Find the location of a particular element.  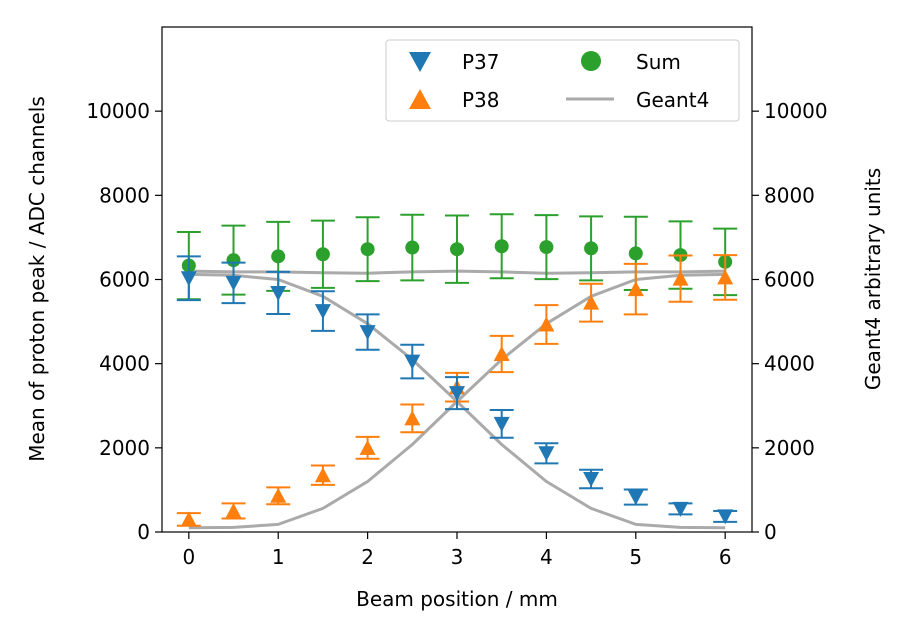

y2-tick-label: 8000 is located at coordinates (789, 195).